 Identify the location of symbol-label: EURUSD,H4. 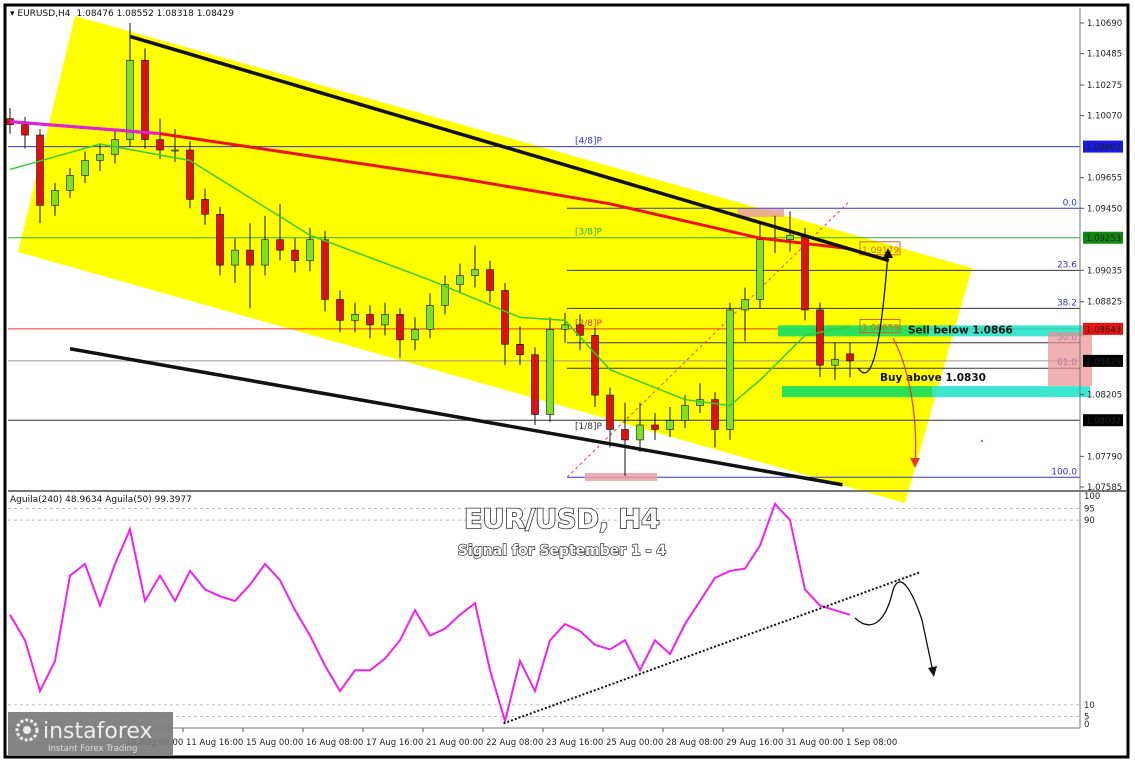
(43, 14).